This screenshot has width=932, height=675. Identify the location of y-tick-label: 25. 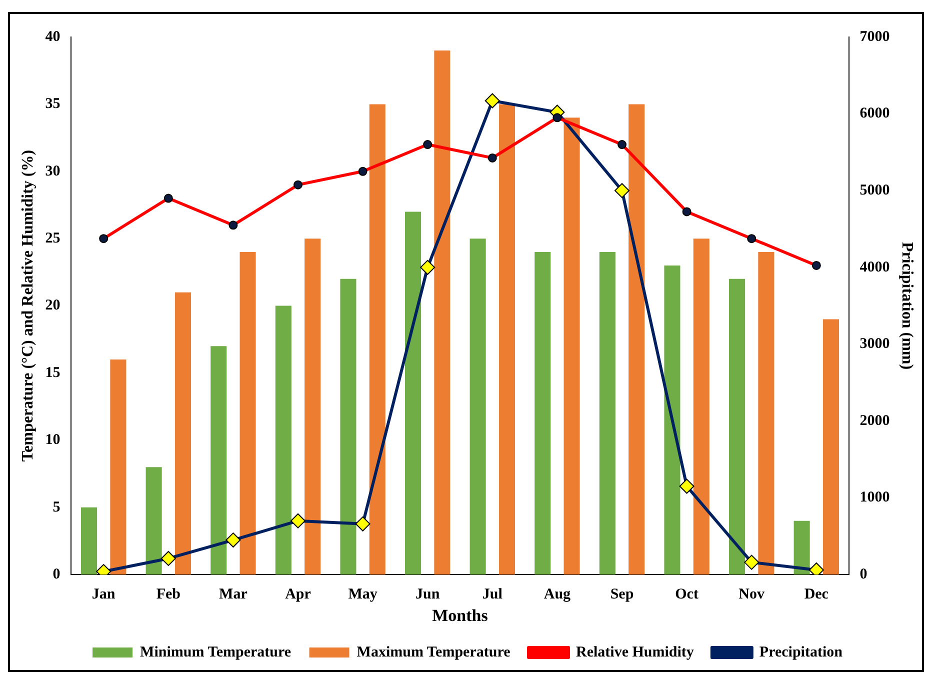
(52, 238).